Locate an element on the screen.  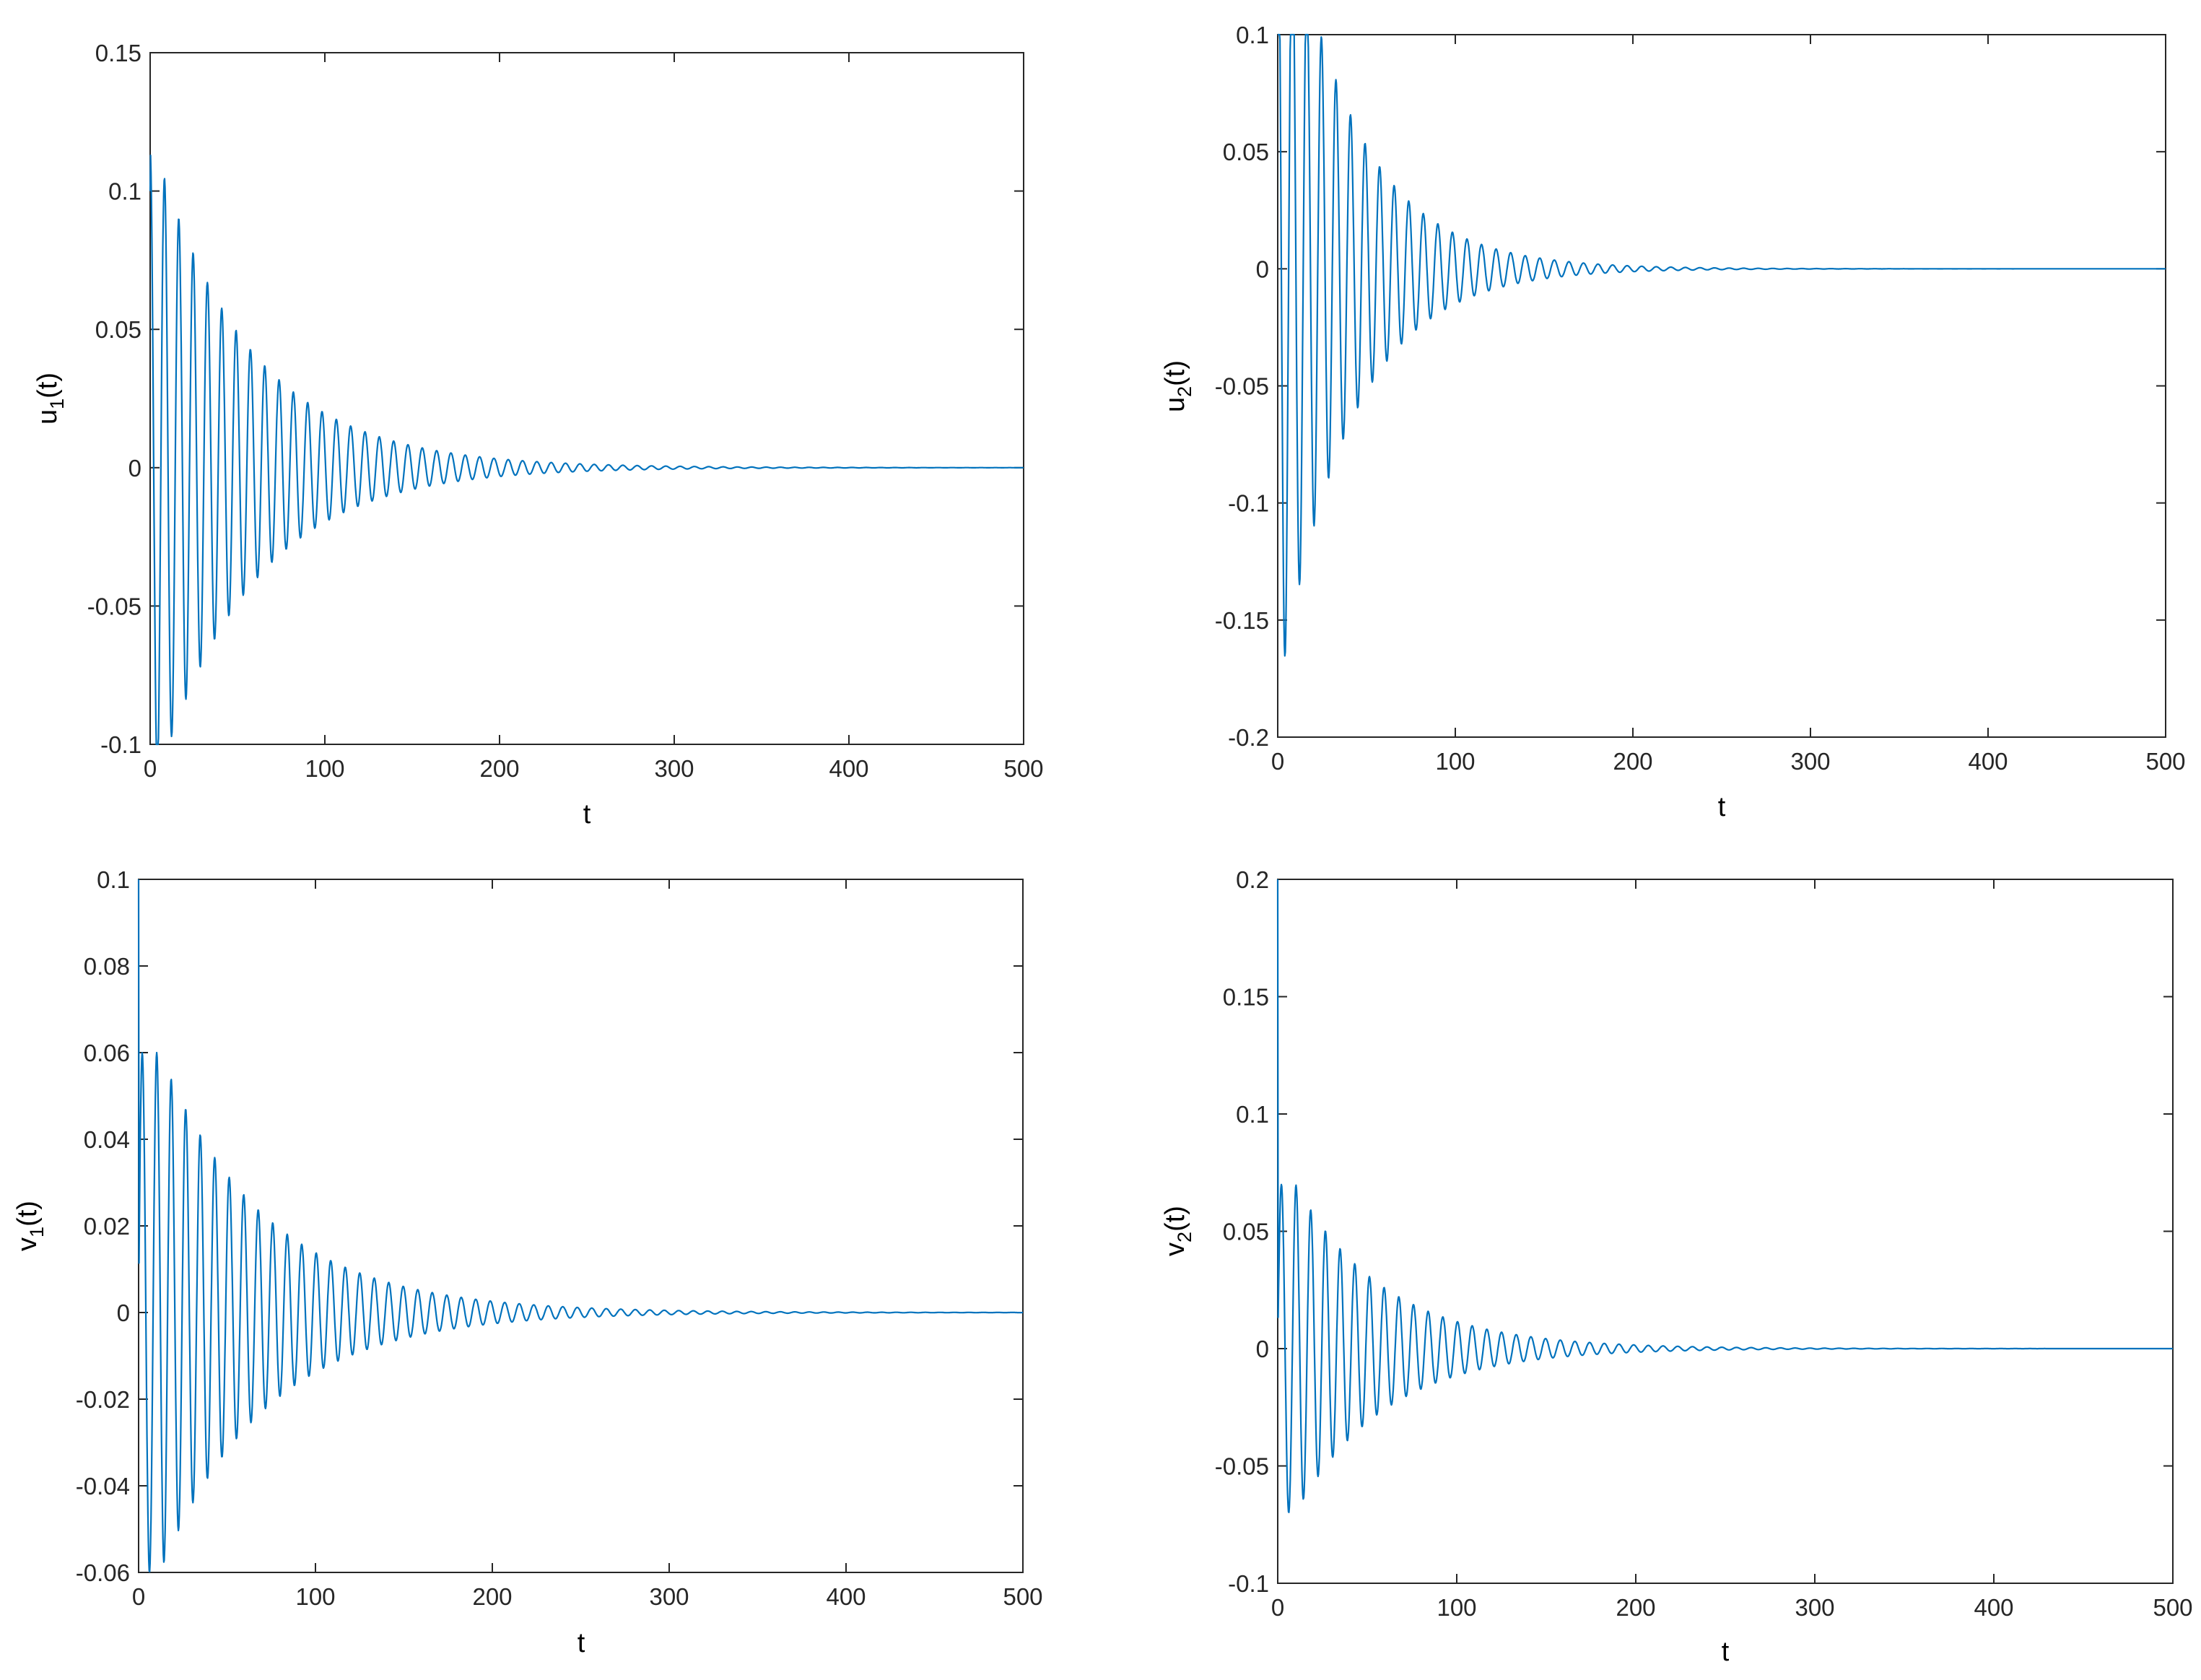
y-tick-label: 0.06 is located at coordinates (107, 1053).